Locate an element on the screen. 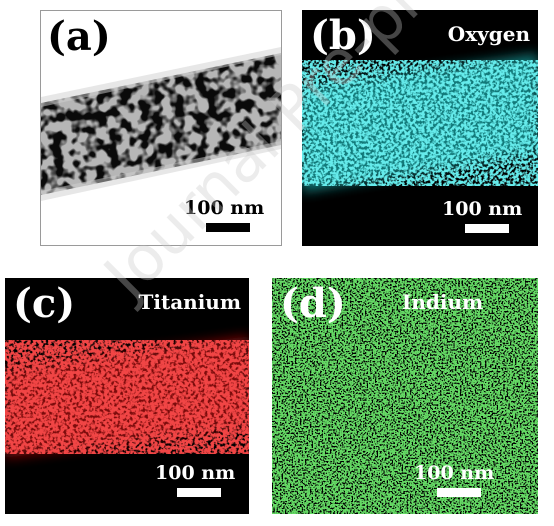 Image resolution: width=554 pixels, height=526 pixels. panel-label-c: (c) is located at coordinates (44, 303).